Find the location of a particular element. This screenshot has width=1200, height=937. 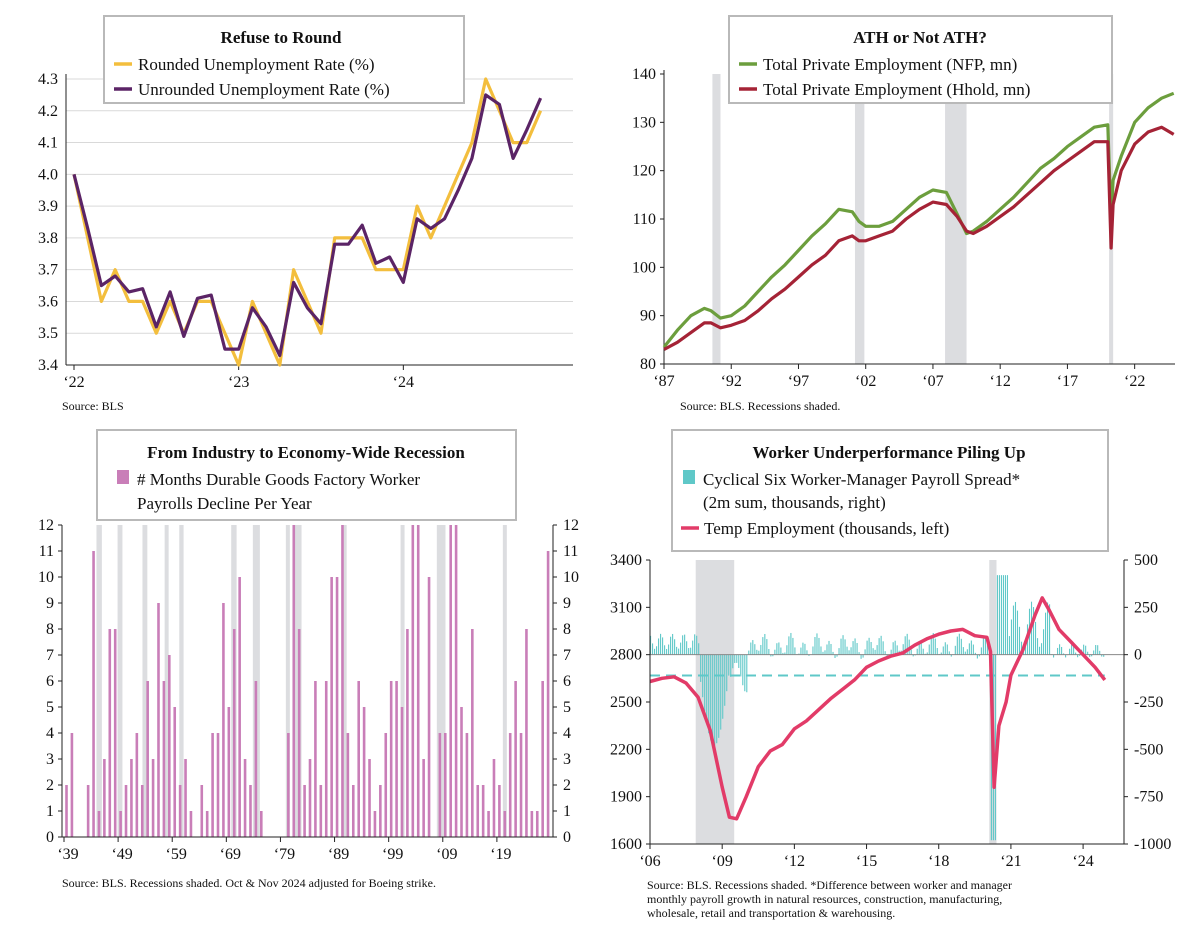

y-tick-label: 3 is located at coordinates (50, 759).